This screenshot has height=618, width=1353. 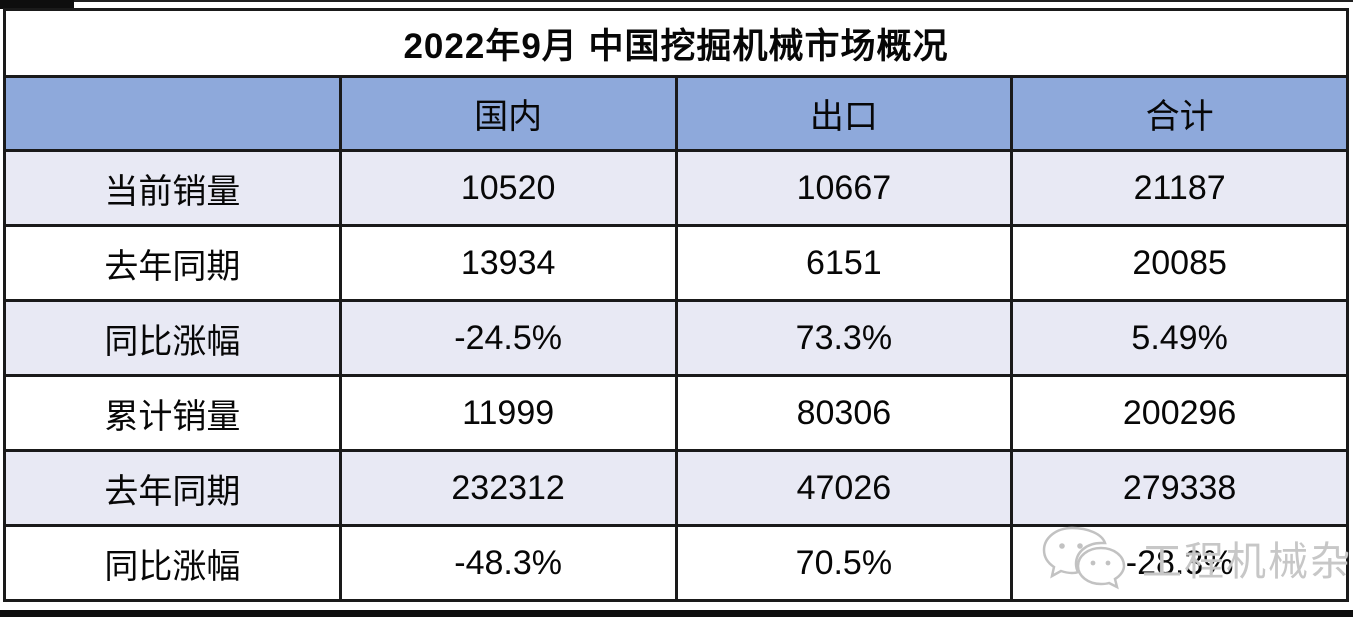 I want to click on table-row-last-year-cumulative: 去年同期 232312 47026 279338, so click(x=676, y=488).